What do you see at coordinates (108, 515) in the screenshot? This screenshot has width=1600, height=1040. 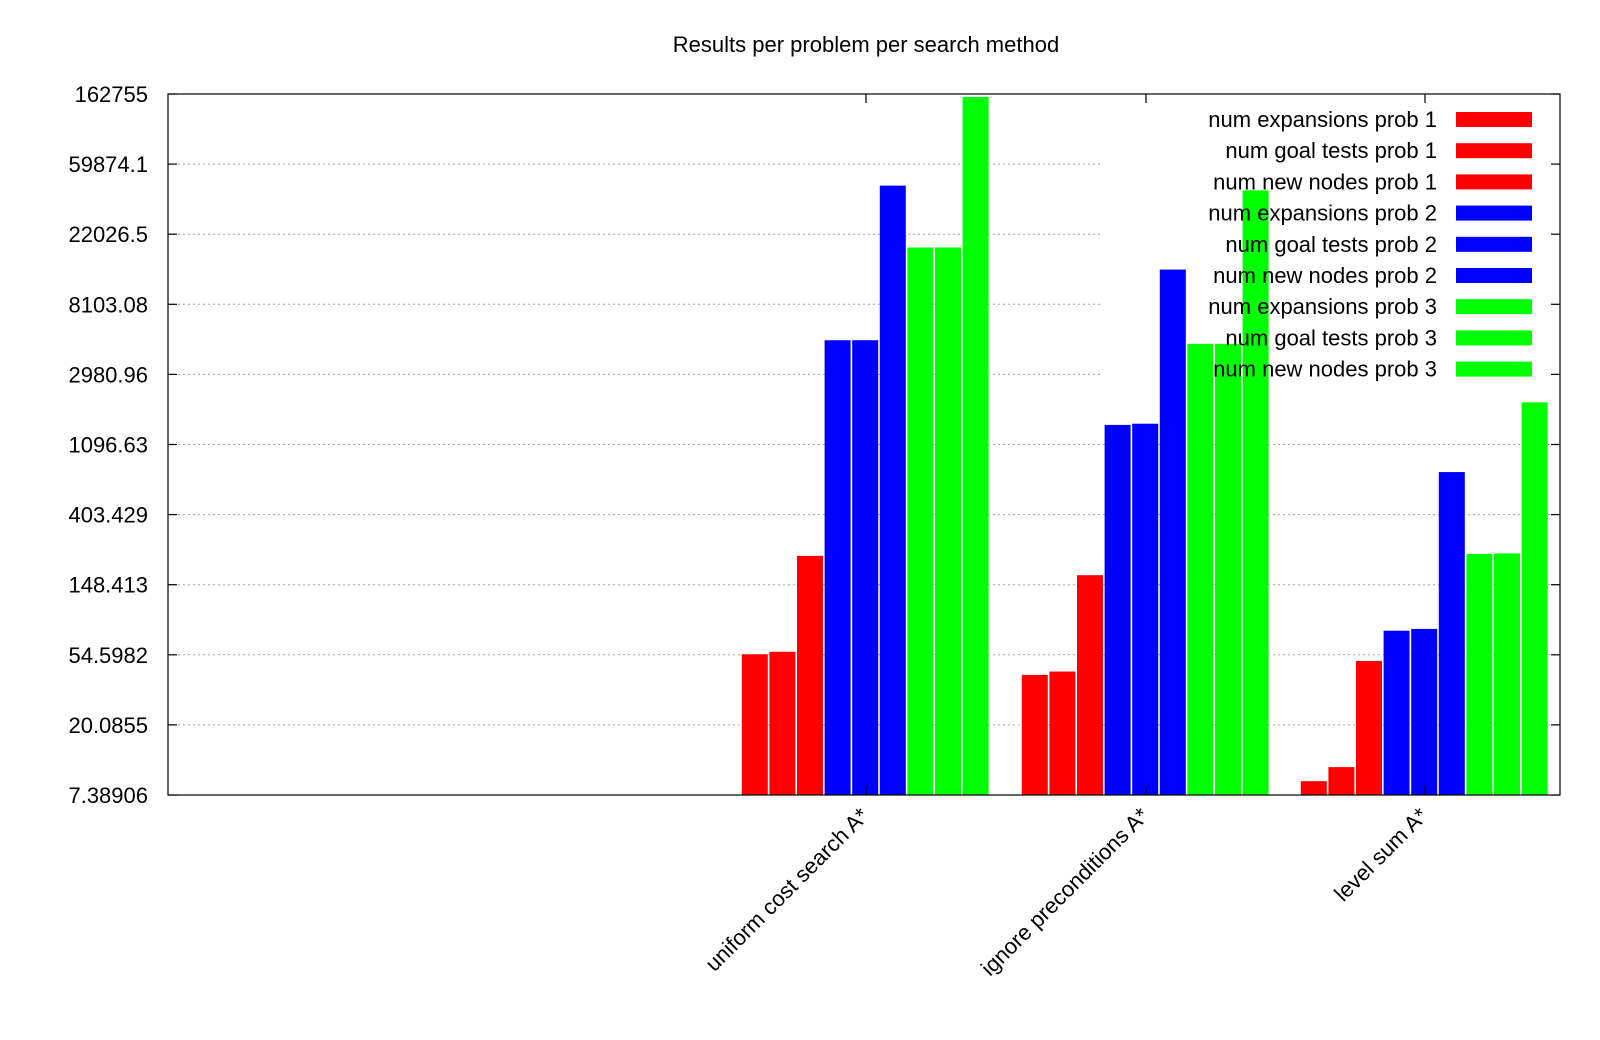 I see `y-tick-label: 403.429` at bounding box center [108, 515].